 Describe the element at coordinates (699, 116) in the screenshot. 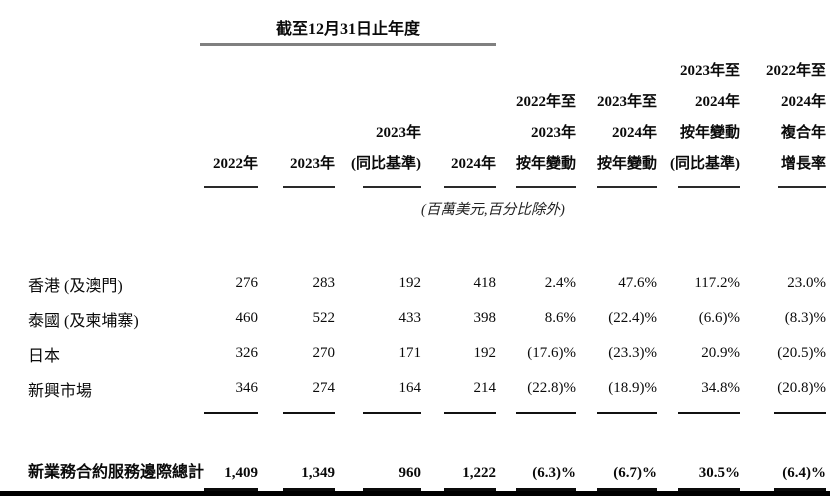

I see `col-header-yoy-like-basis: 2023年至 2024年 按年變動 (同比基準)` at that location.